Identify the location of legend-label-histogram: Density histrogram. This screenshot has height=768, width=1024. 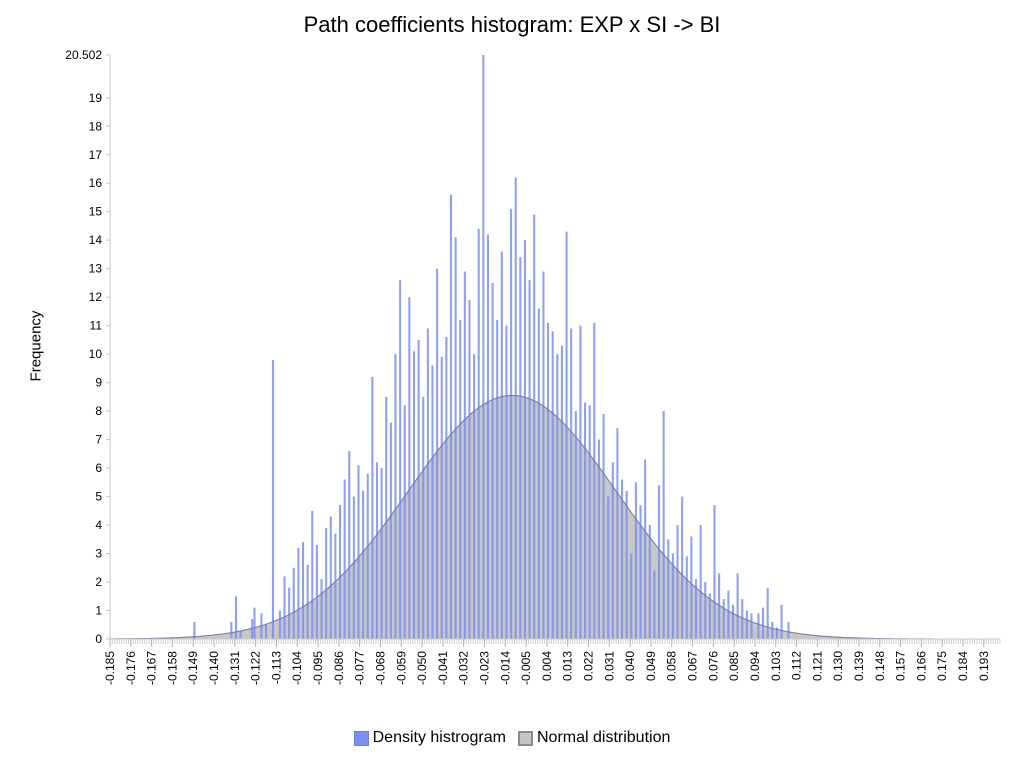
(439, 737).